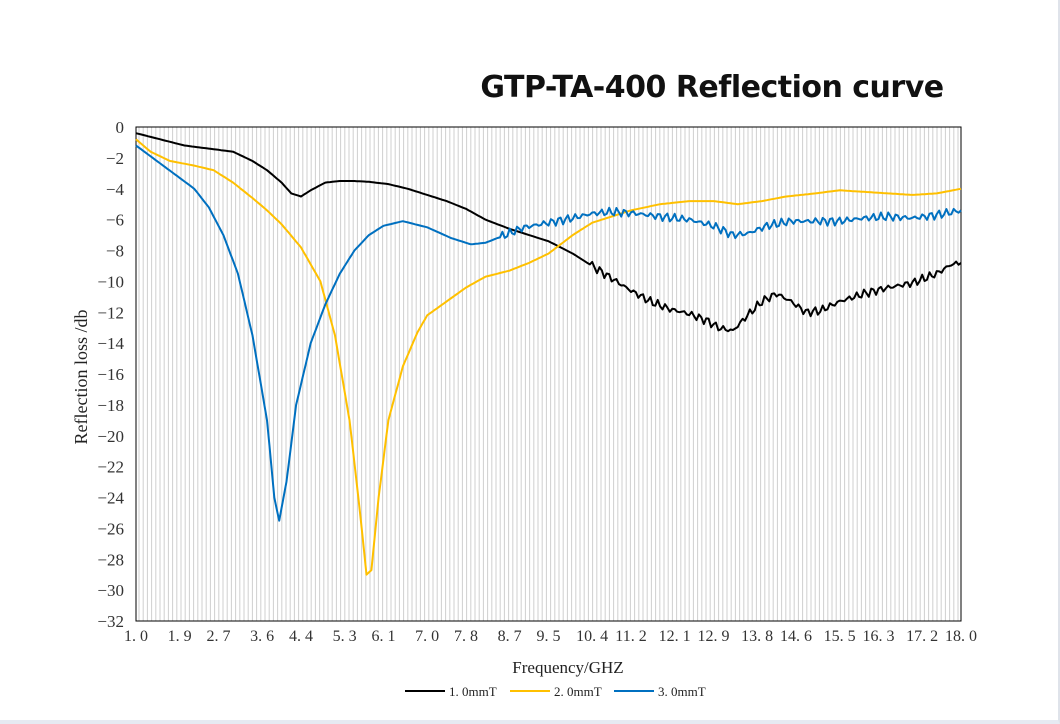 The height and width of the screenshot is (724, 1060). What do you see at coordinates (879, 636) in the screenshot?
I see `x-tick-label: 16. 3` at bounding box center [879, 636].